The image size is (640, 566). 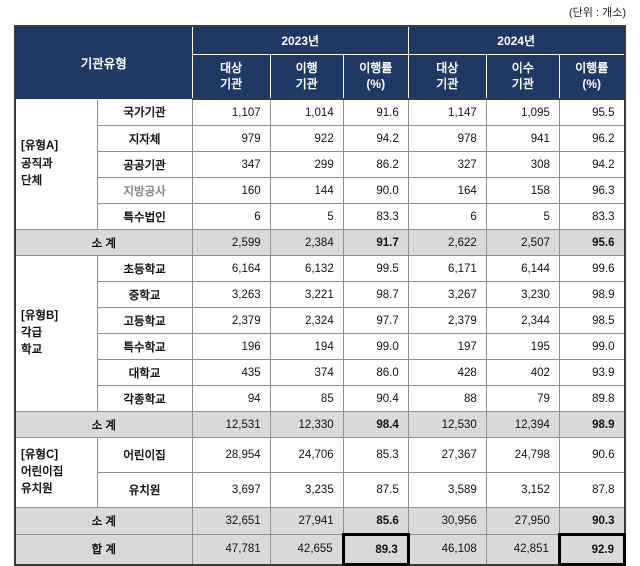 I want to click on data-cell: 6,164, so click(x=231, y=268).